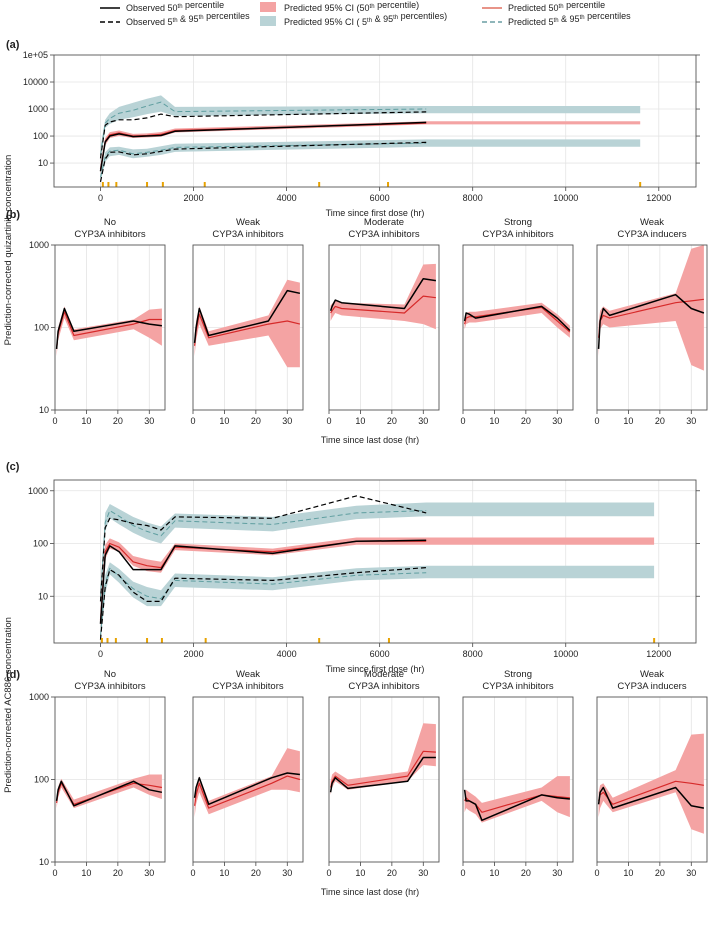 The image size is (709, 931). Describe the element at coordinates (377, 555) in the screenshot. I see `ci-band-95th` at that location.